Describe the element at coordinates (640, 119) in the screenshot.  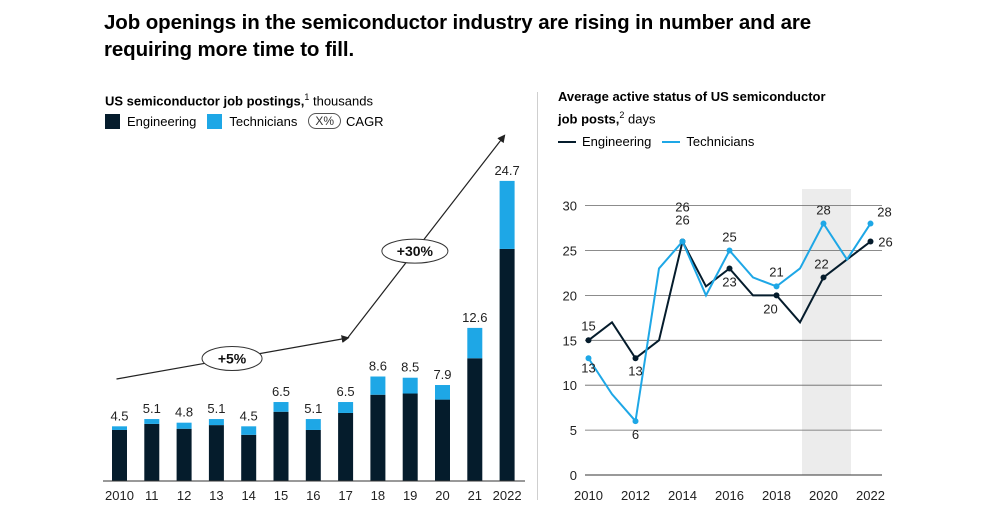
I see `line-chart-title-unit: days` at that location.